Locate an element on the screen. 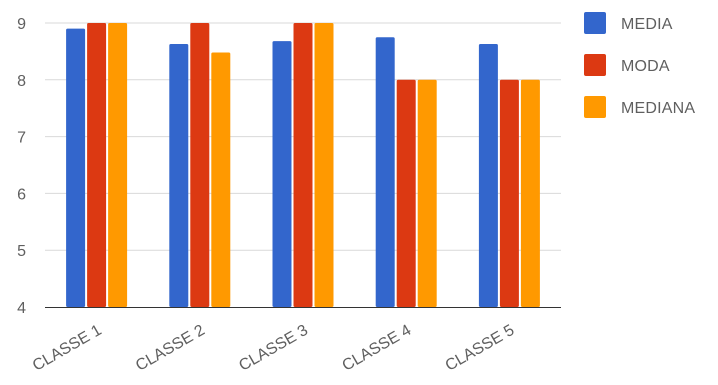 The width and height of the screenshot is (718, 385). legend-label: MODA is located at coordinates (645, 66).